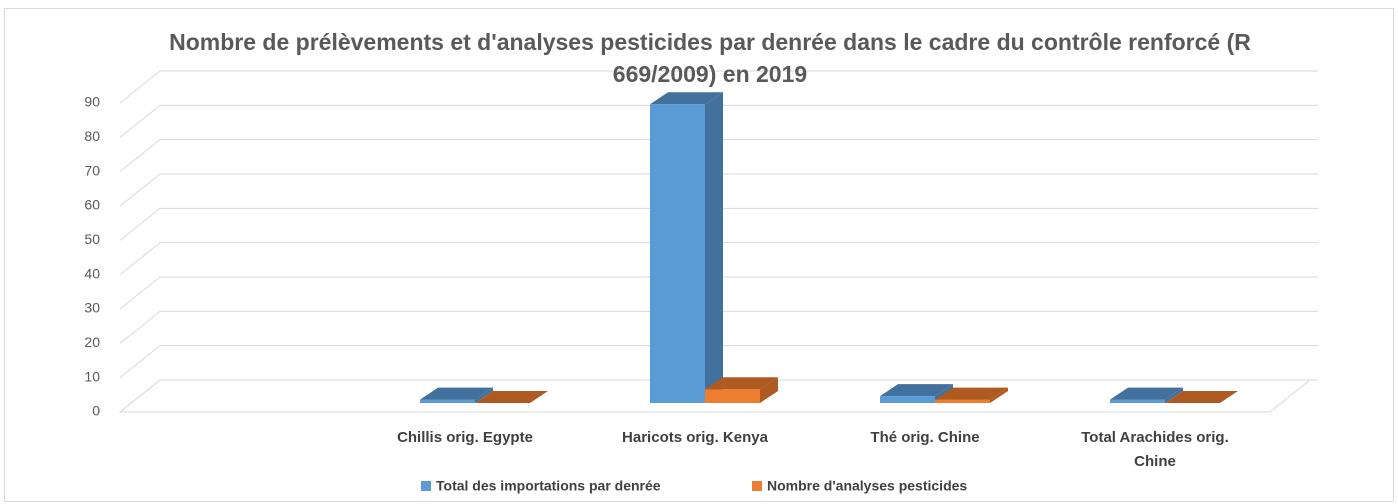  What do you see at coordinates (867, 486) in the screenshot?
I see `legend-label: Nombre d'analyses pesticides` at bounding box center [867, 486].